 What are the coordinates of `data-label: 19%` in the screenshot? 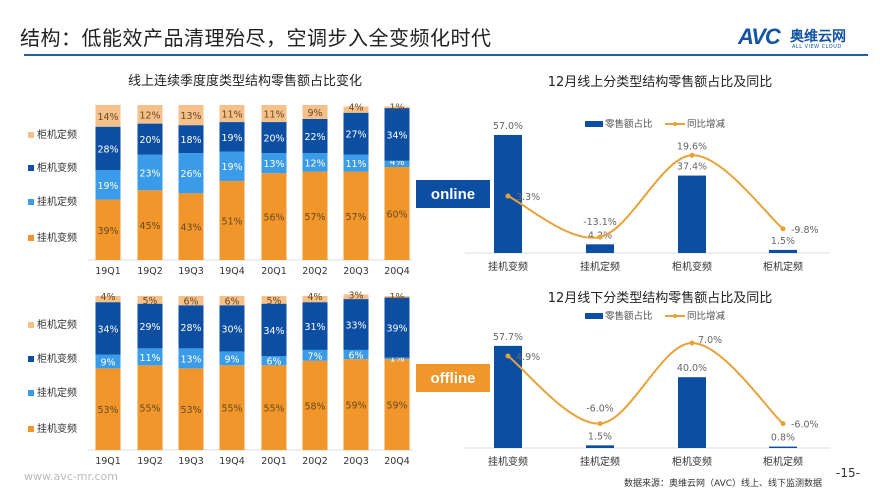 It's located at (231, 138).